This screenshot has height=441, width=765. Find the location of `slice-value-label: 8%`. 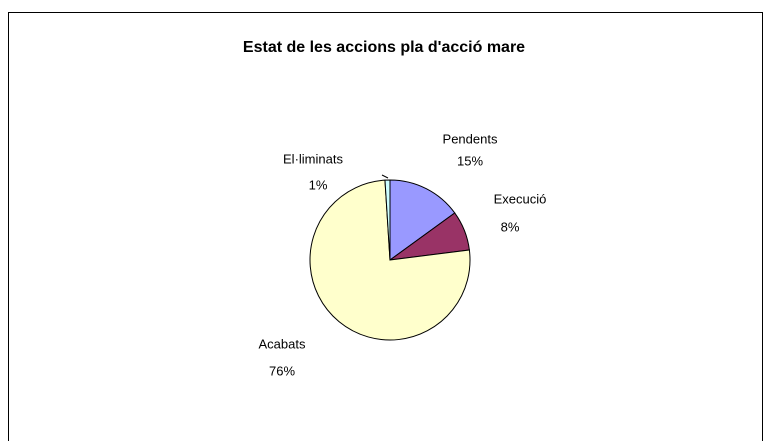

slice-value-label: 8% is located at coordinates (510, 226).